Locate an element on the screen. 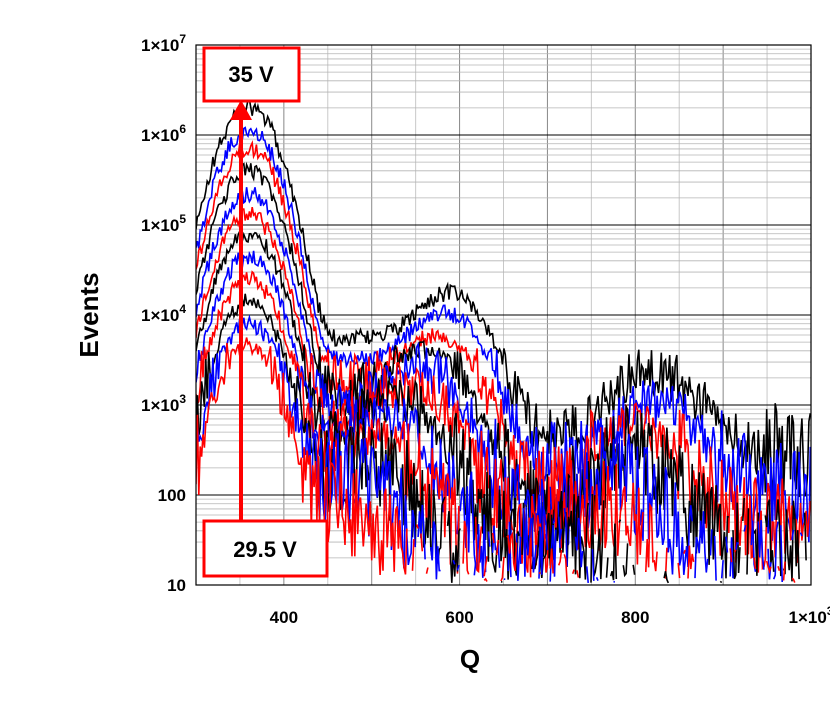 This screenshot has height=719, width=830. annotation-top-label: 35 V is located at coordinates (251, 74).